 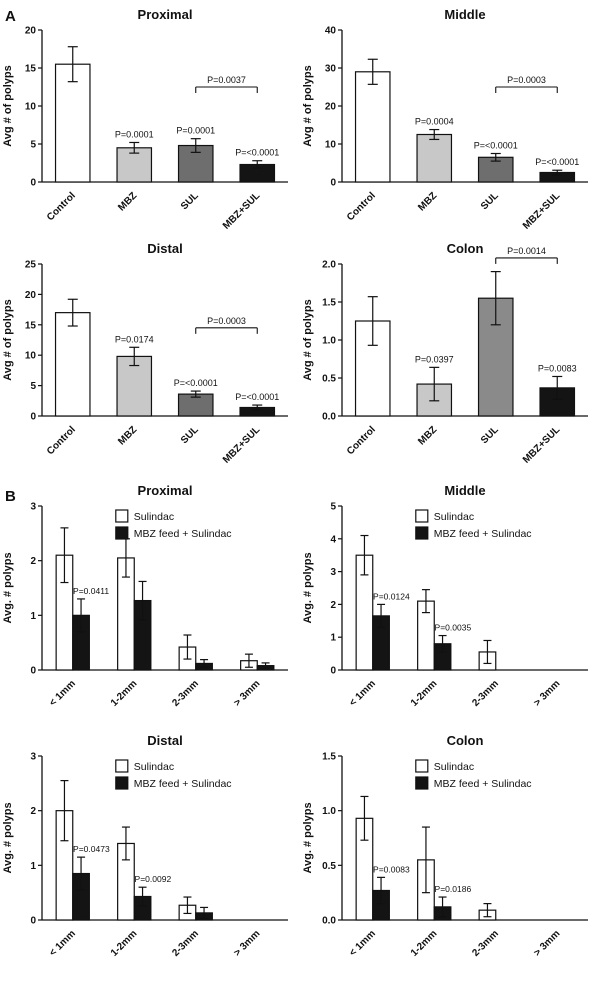 What do you see at coordinates (329, 417) in the screenshot?
I see `y-tick-label: 0.0` at bounding box center [329, 417].